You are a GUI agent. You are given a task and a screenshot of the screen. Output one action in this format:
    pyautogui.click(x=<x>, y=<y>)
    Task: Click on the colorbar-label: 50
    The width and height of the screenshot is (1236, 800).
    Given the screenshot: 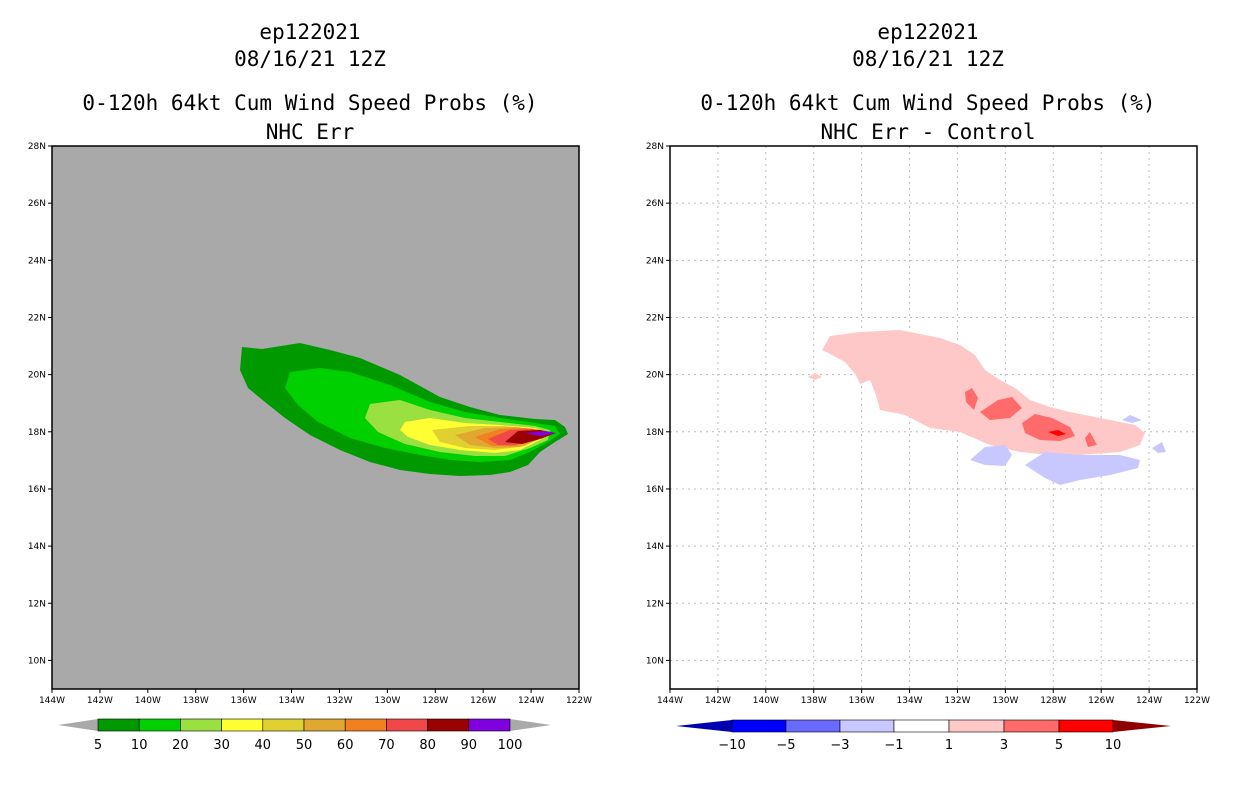 What is the action you would take?
    pyautogui.click(x=304, y=745)
    